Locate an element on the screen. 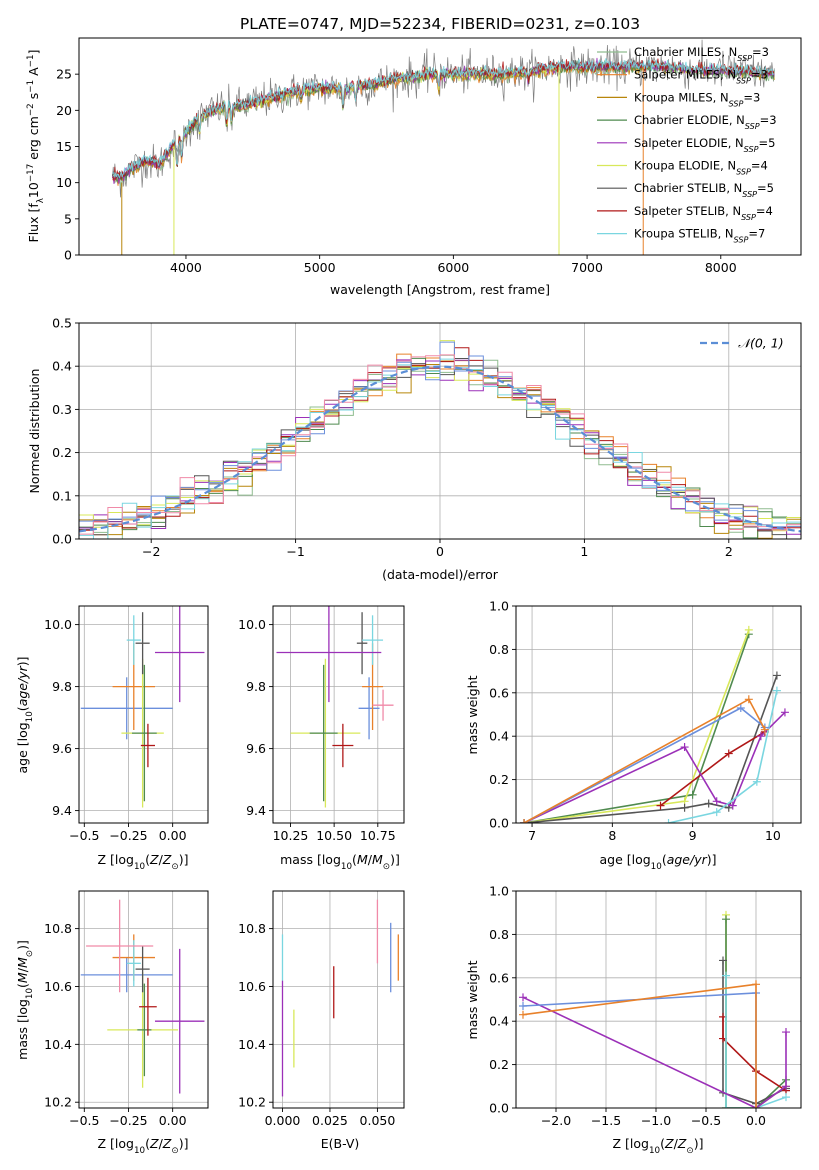 The image size is (819, 1170). y-axis-label: Flux [fλ10−17 erg cm−2 s−1 A−1] is located at coordinates (36, 146).